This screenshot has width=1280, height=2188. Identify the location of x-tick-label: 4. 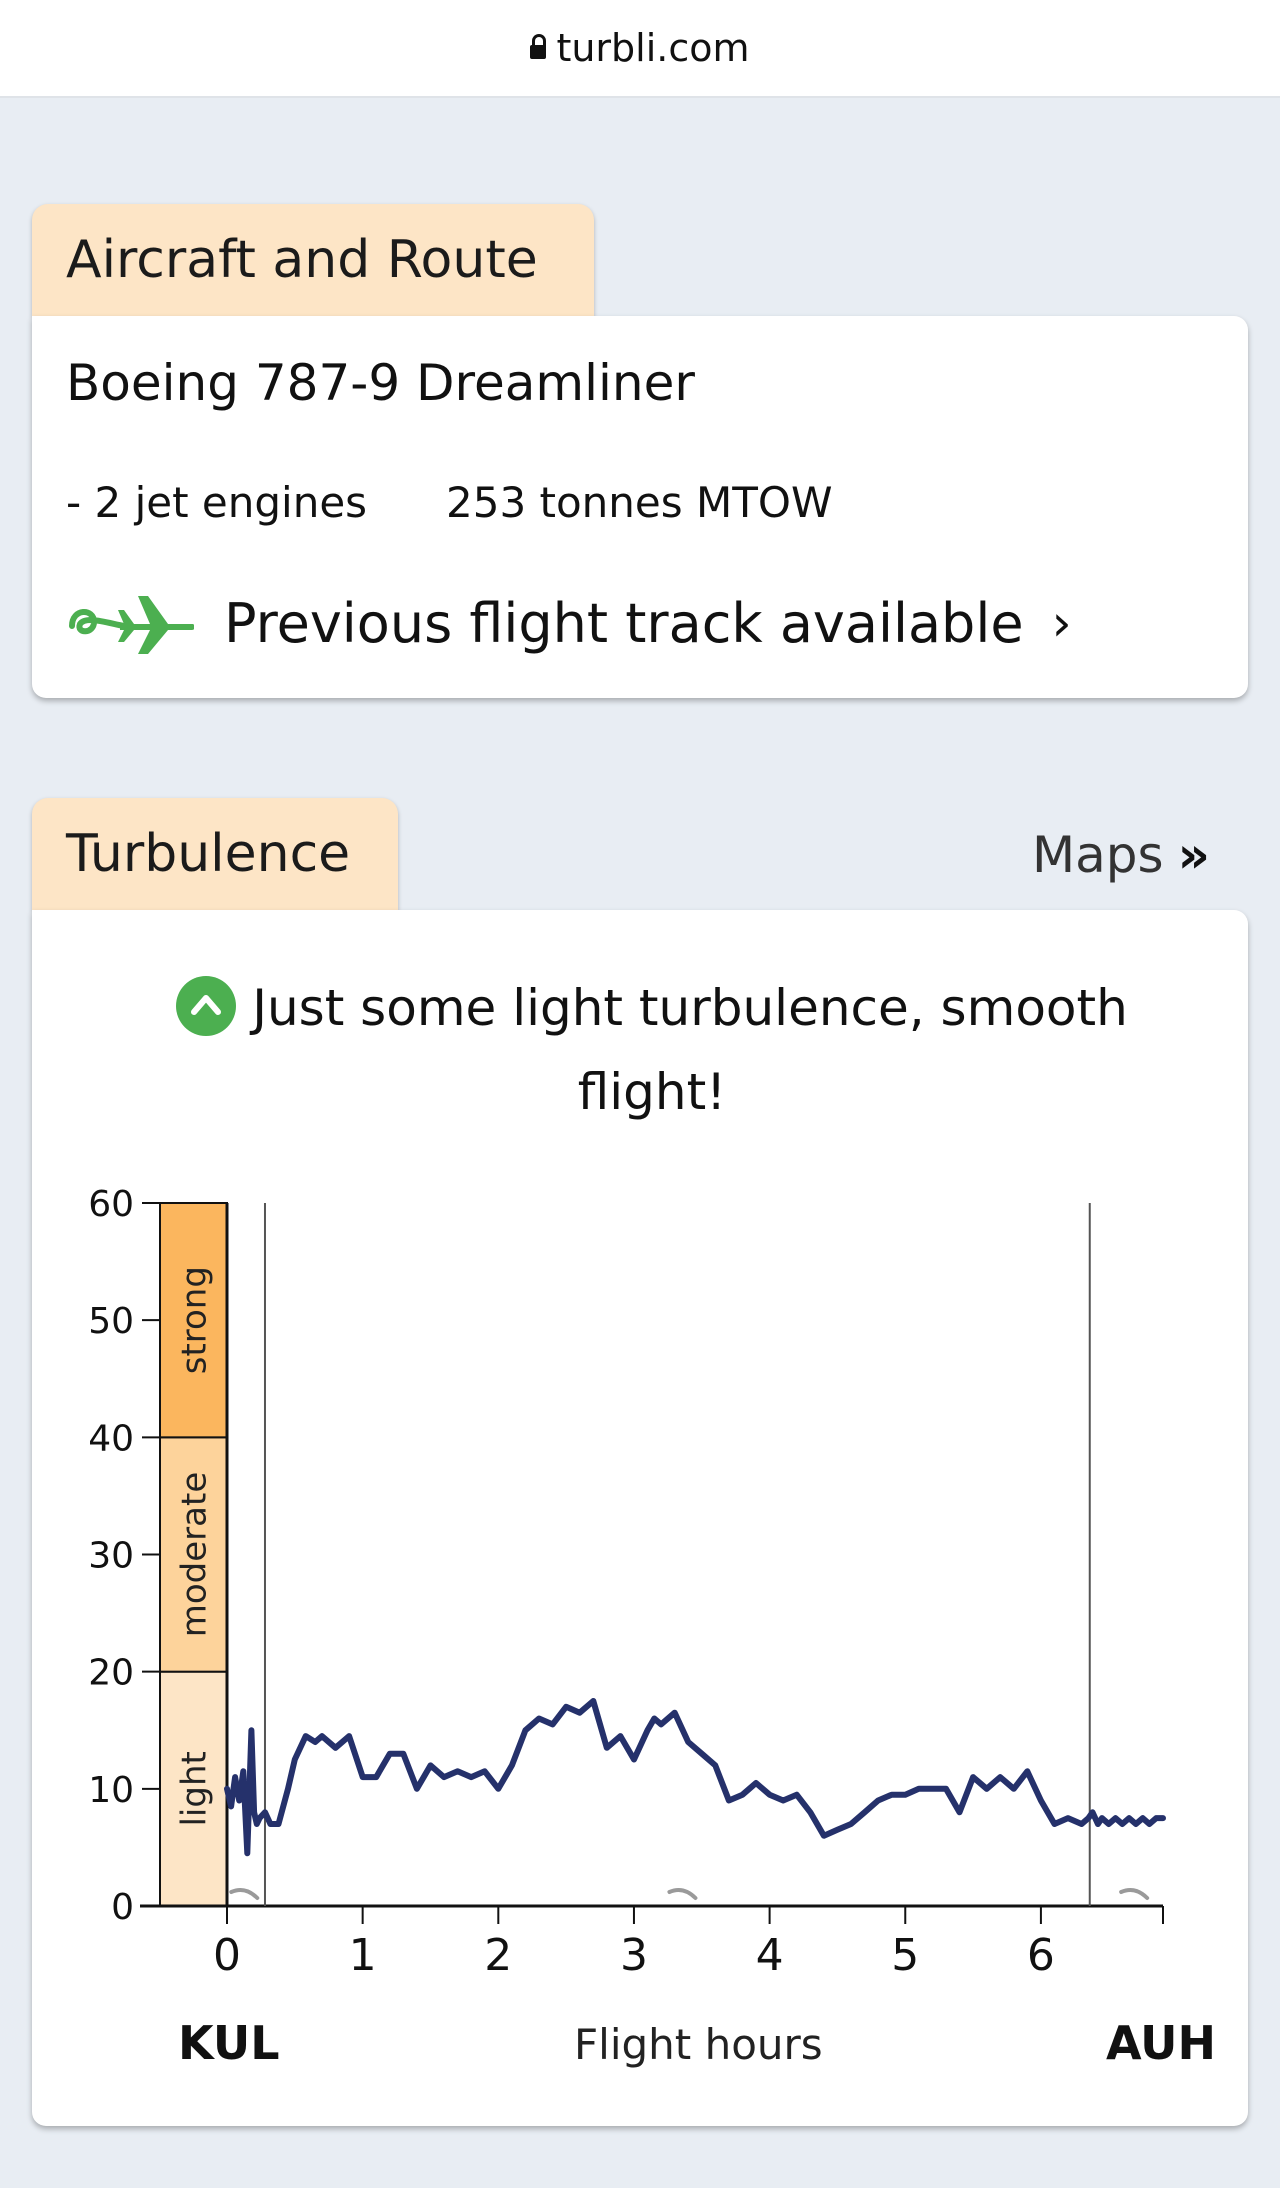
(770, 1955).